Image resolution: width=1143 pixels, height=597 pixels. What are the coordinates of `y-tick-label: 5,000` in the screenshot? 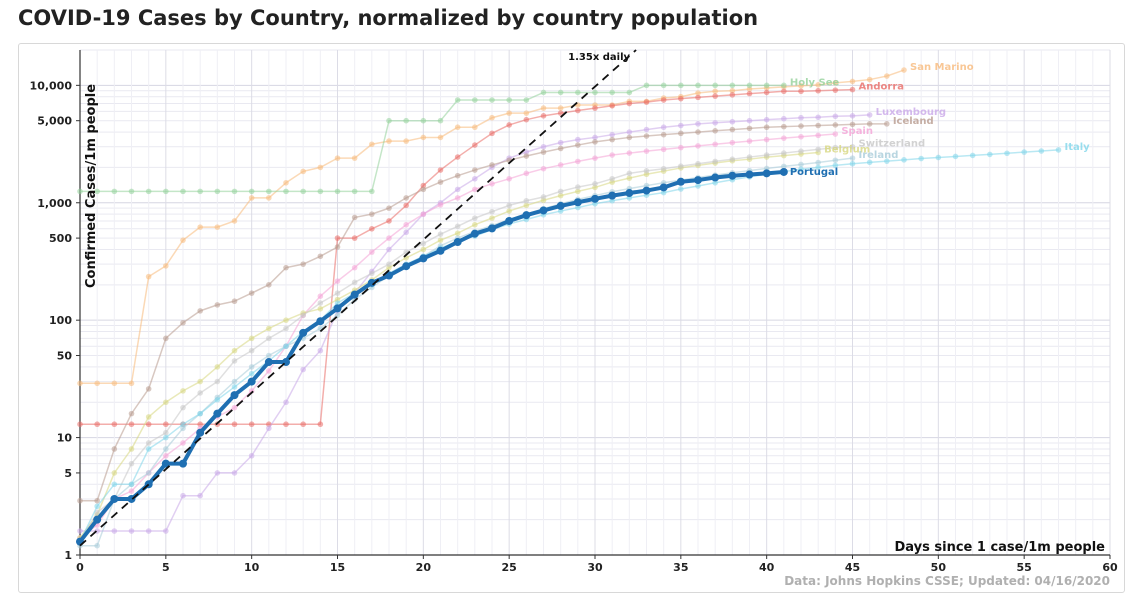 It's located at (54, 121).